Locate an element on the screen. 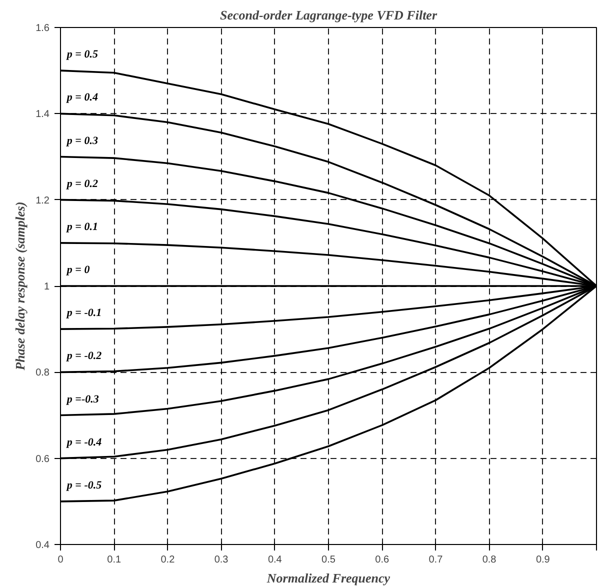 The height and width of the screenshot is (588, 608). y-tick-label: 1.2 is located at coordinates (43, 200).